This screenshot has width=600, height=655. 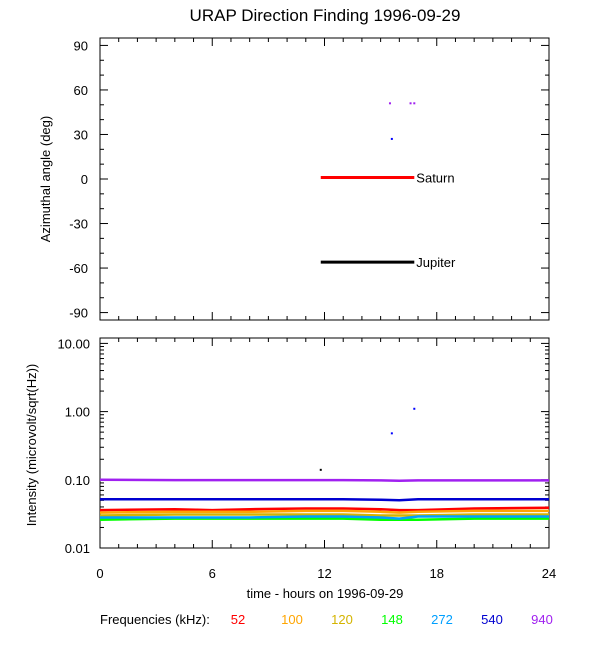 What do you see at coordinates (435, 178) in the screenshot?
I see `planet-label-saturn: Saturn` at bounding box center [435, 178].